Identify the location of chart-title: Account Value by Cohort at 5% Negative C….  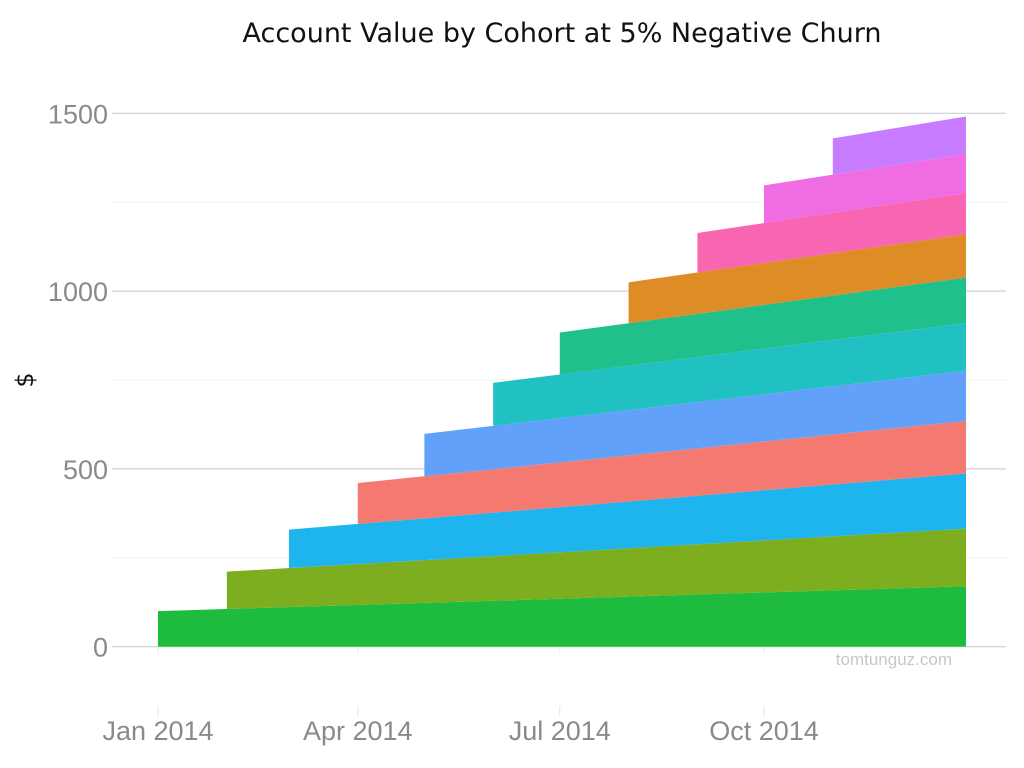
(562, 33).